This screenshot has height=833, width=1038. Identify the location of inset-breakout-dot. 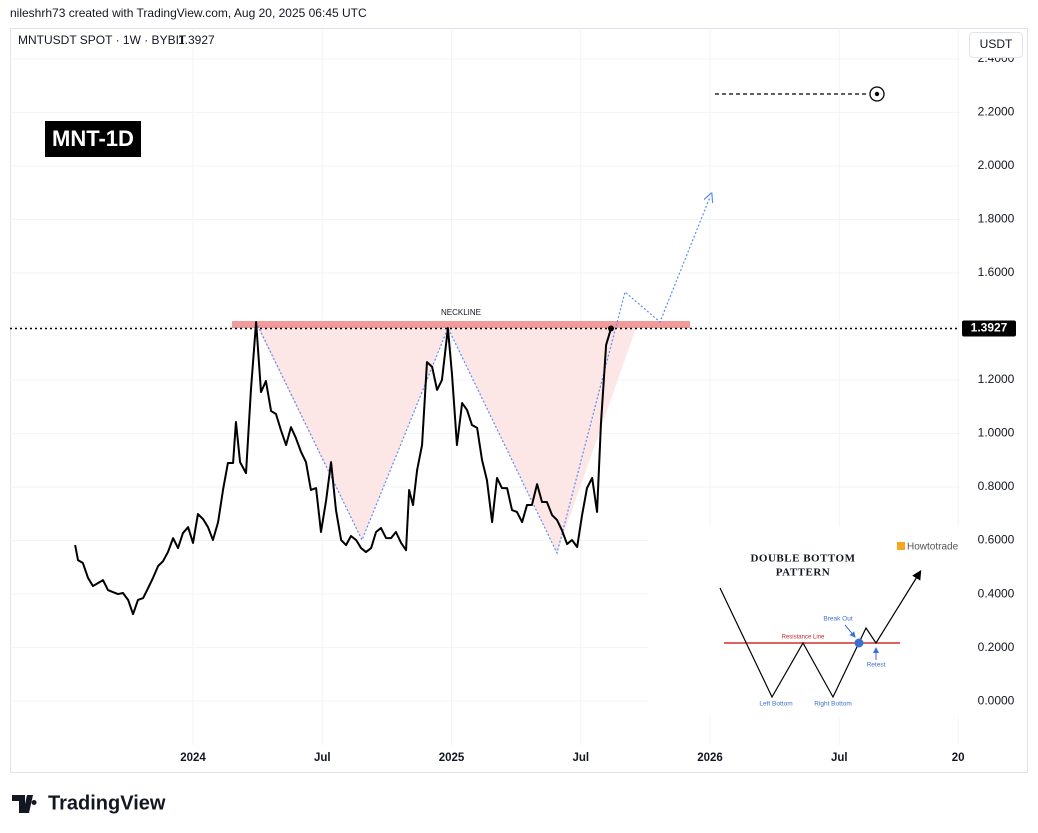
(859, 643).